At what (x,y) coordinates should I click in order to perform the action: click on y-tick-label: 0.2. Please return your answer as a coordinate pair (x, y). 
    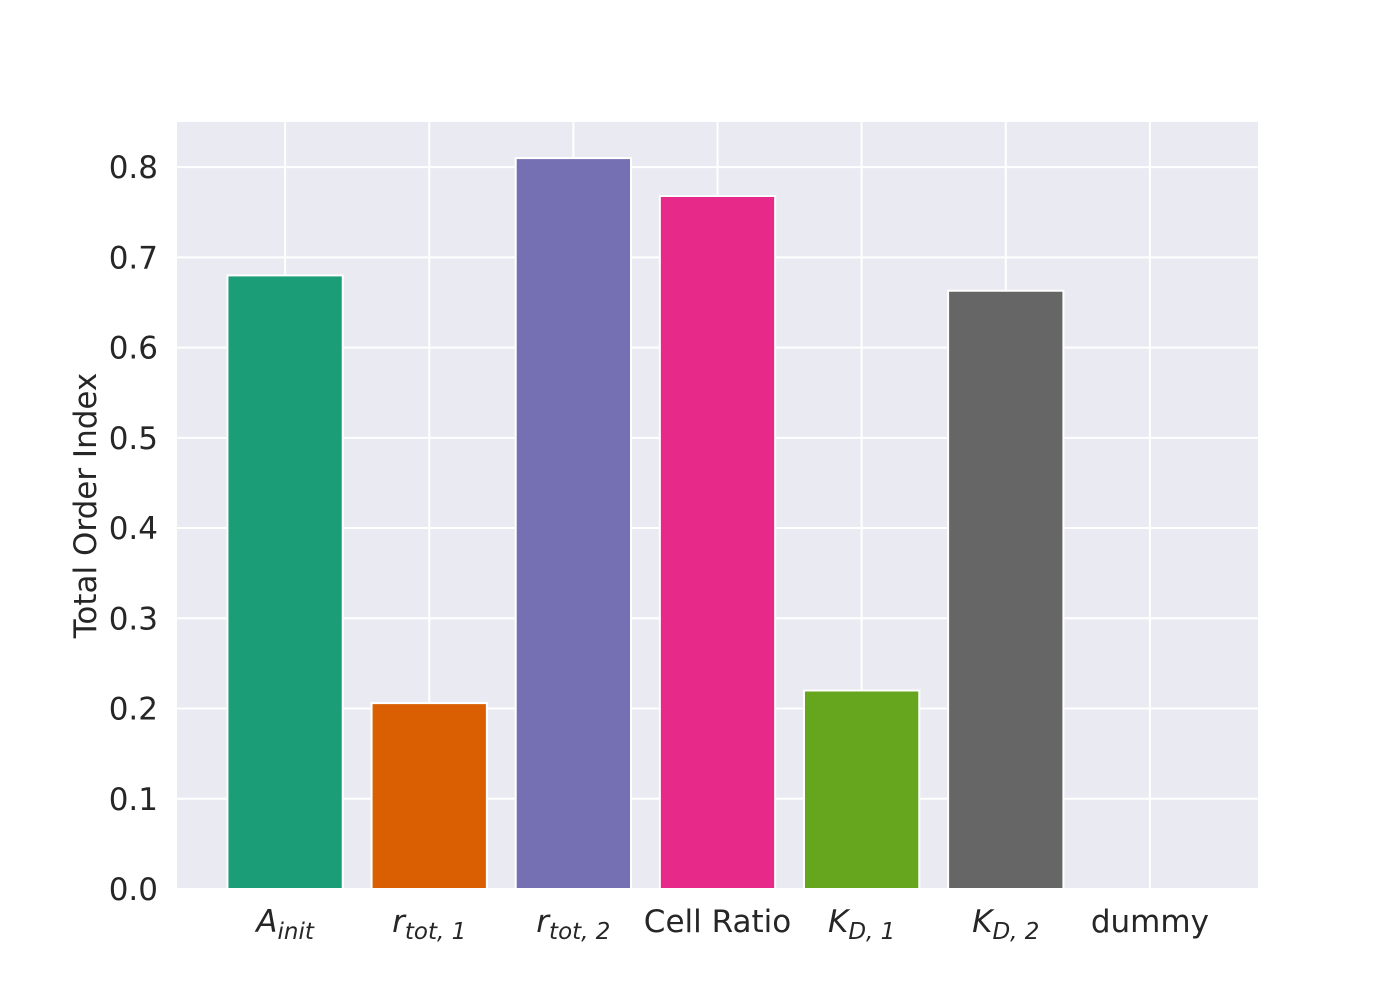
    Looking at the image, I should click on (133, 710).